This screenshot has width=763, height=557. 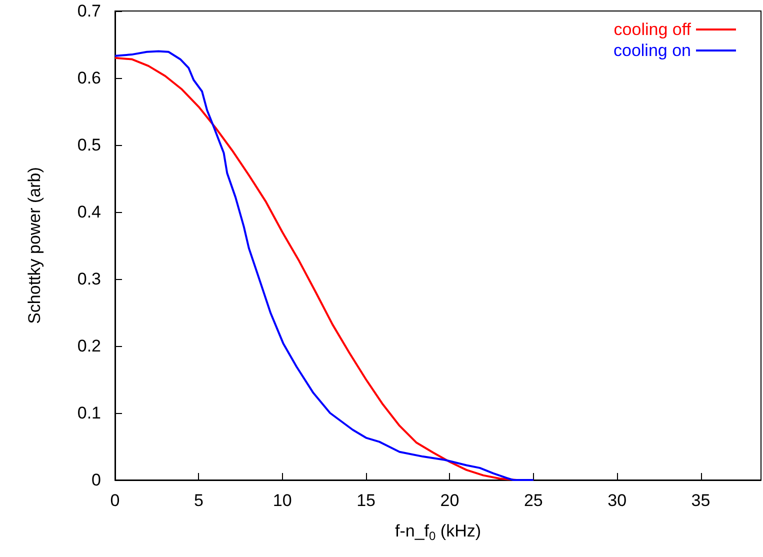 What do you see at coordinates (89, 346) in the screenshot?
I see `y-tick-label: 0.2` at bounding box center [89, 346].